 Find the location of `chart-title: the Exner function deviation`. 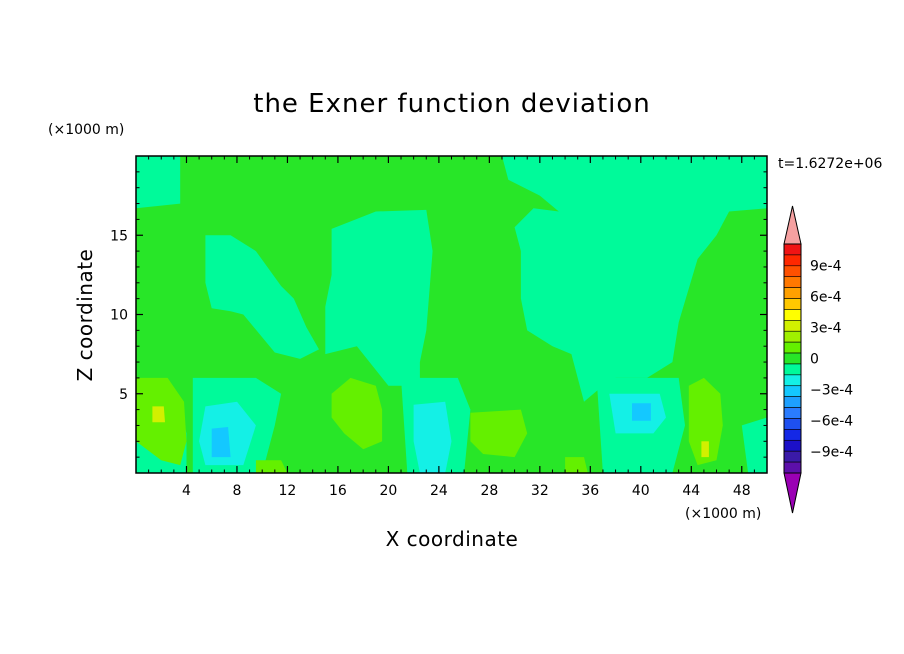

chart-title: the Exner function deviation is located at coordinates (452, 104).